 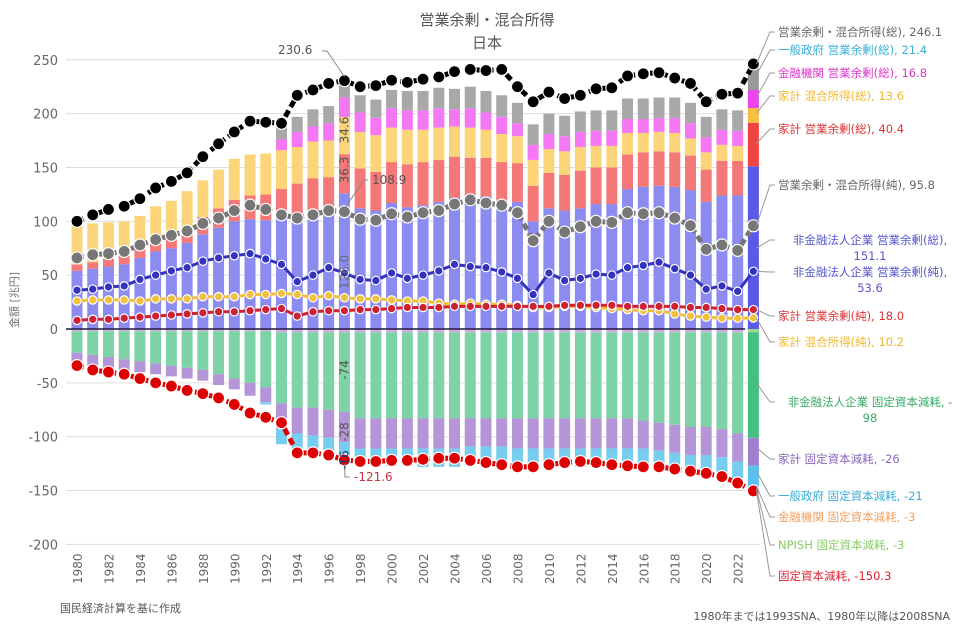 What do you see at coordinates (870, 240) in the screenshot?
I see `legend-label: 非金融法人企業 営業余剰(総),` at bounding box center [870, 240].